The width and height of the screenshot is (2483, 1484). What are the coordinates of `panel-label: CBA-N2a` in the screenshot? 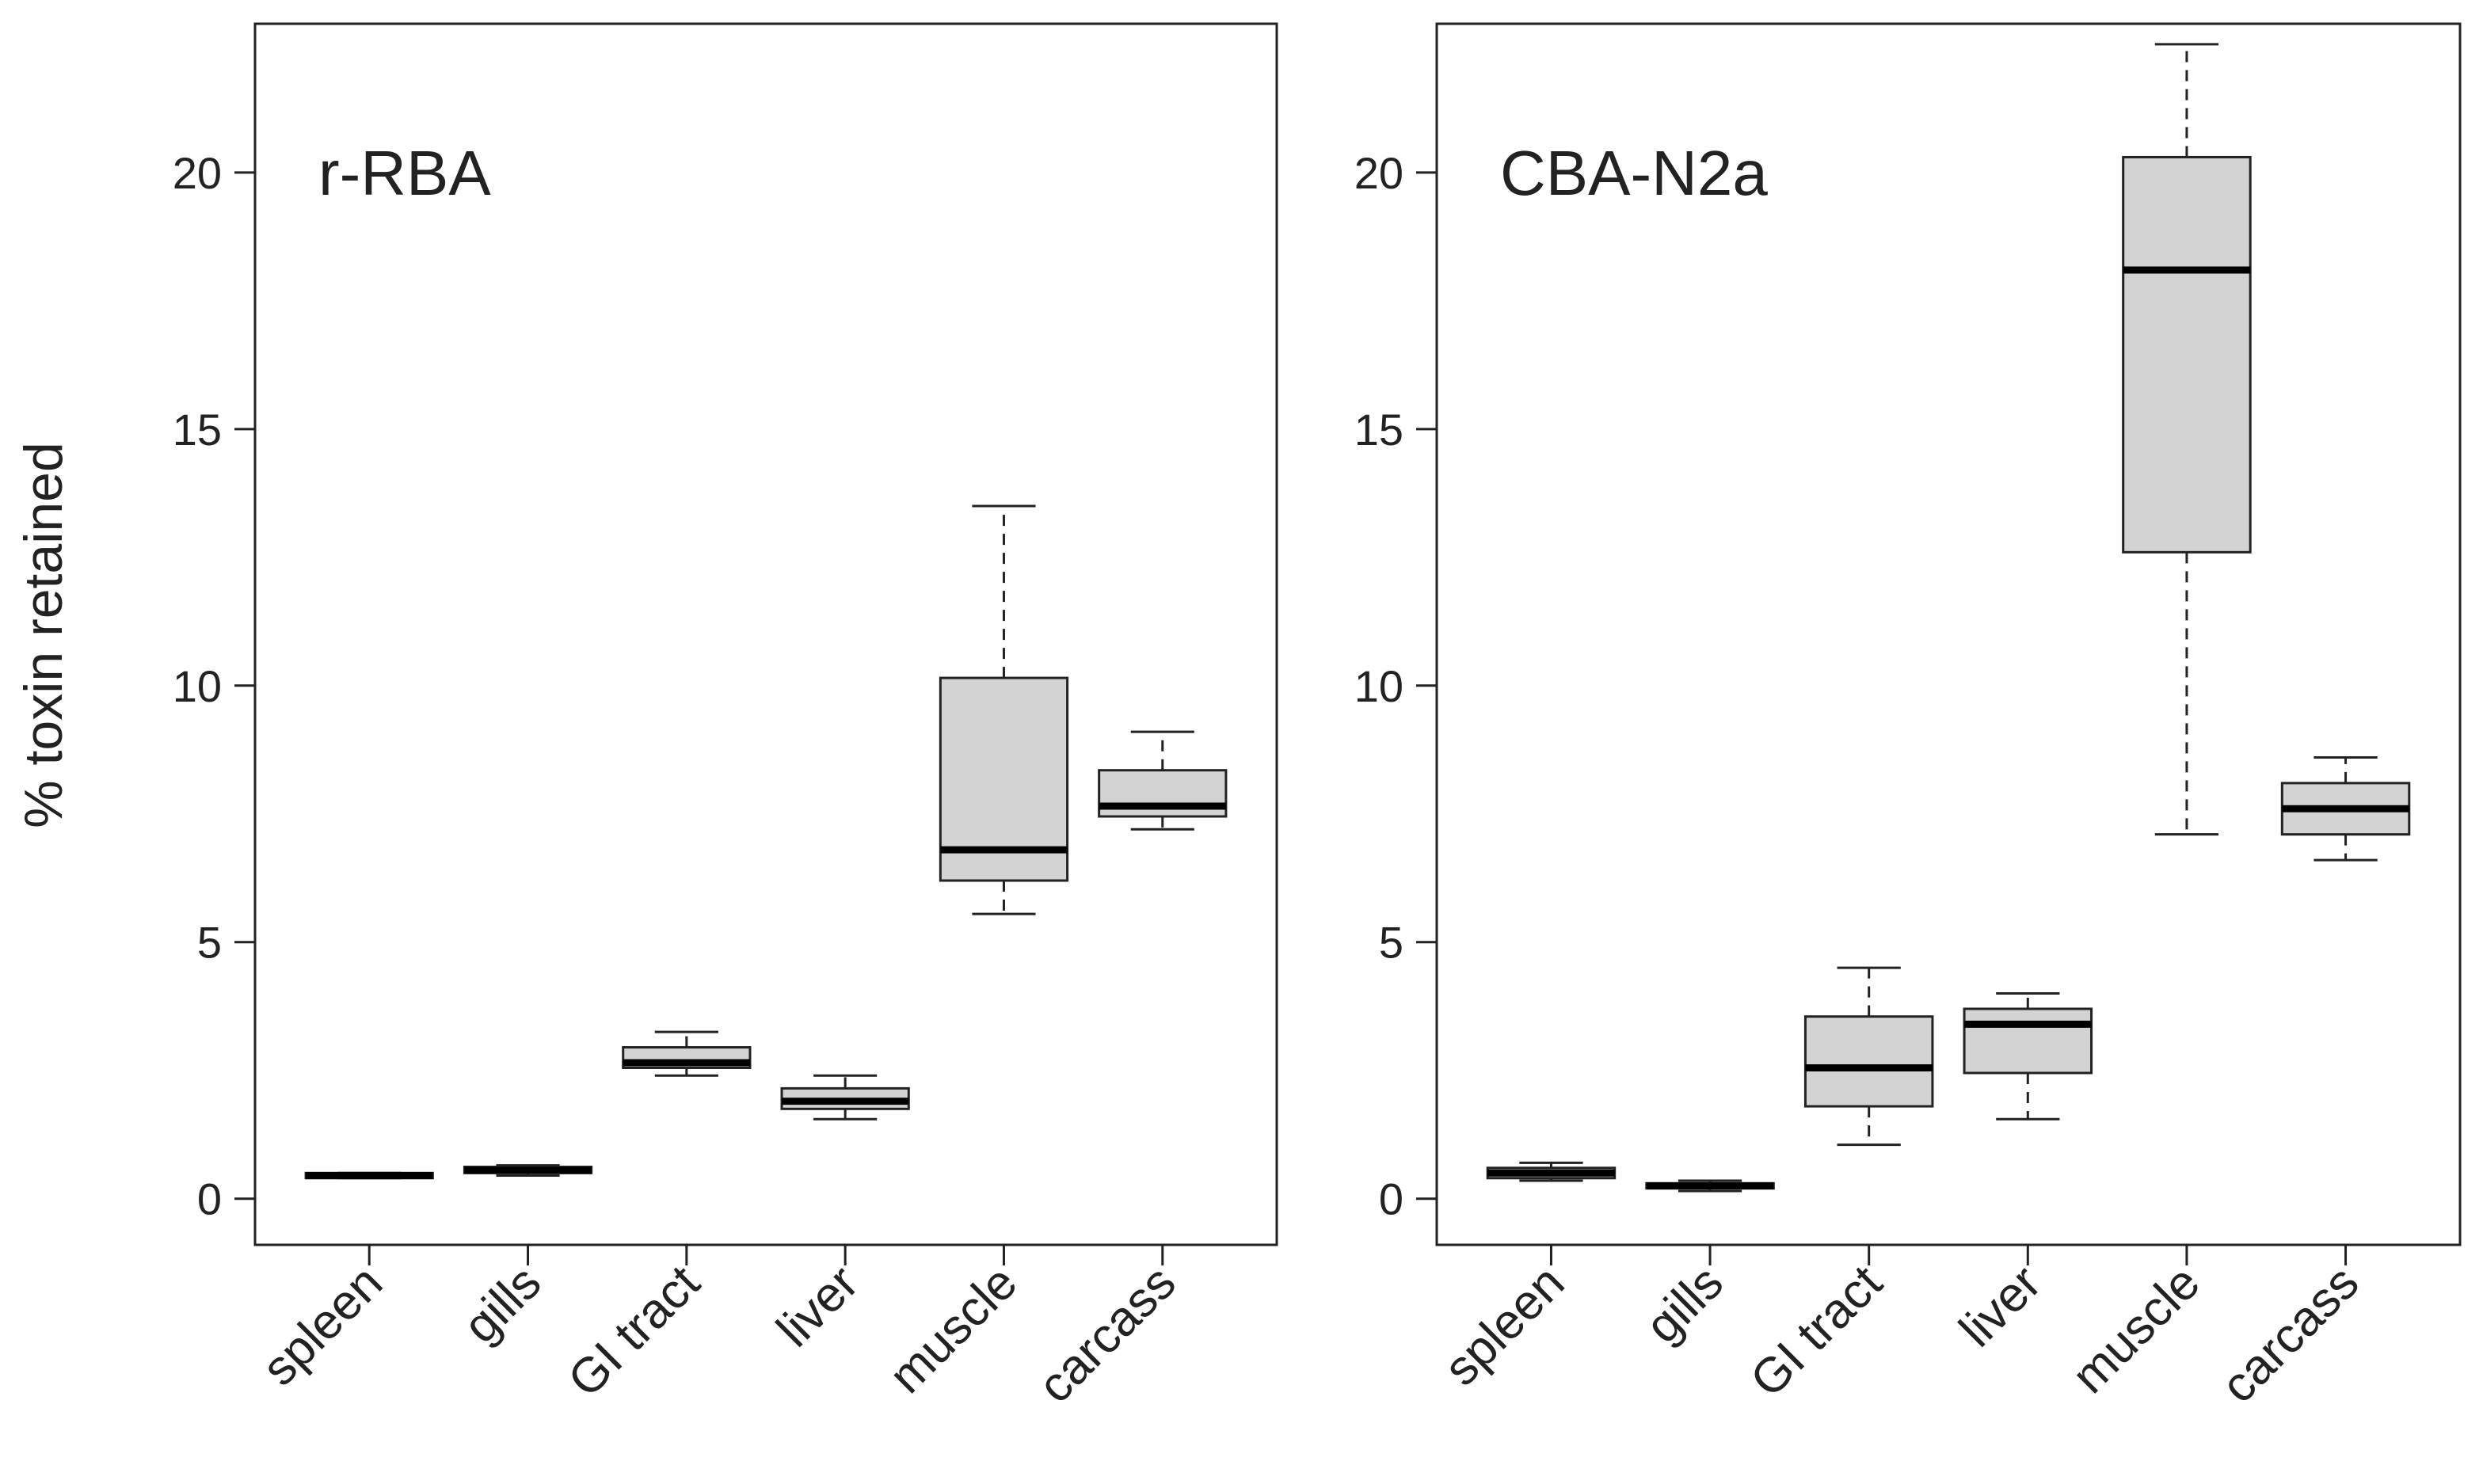 It's located at (1634, 173).